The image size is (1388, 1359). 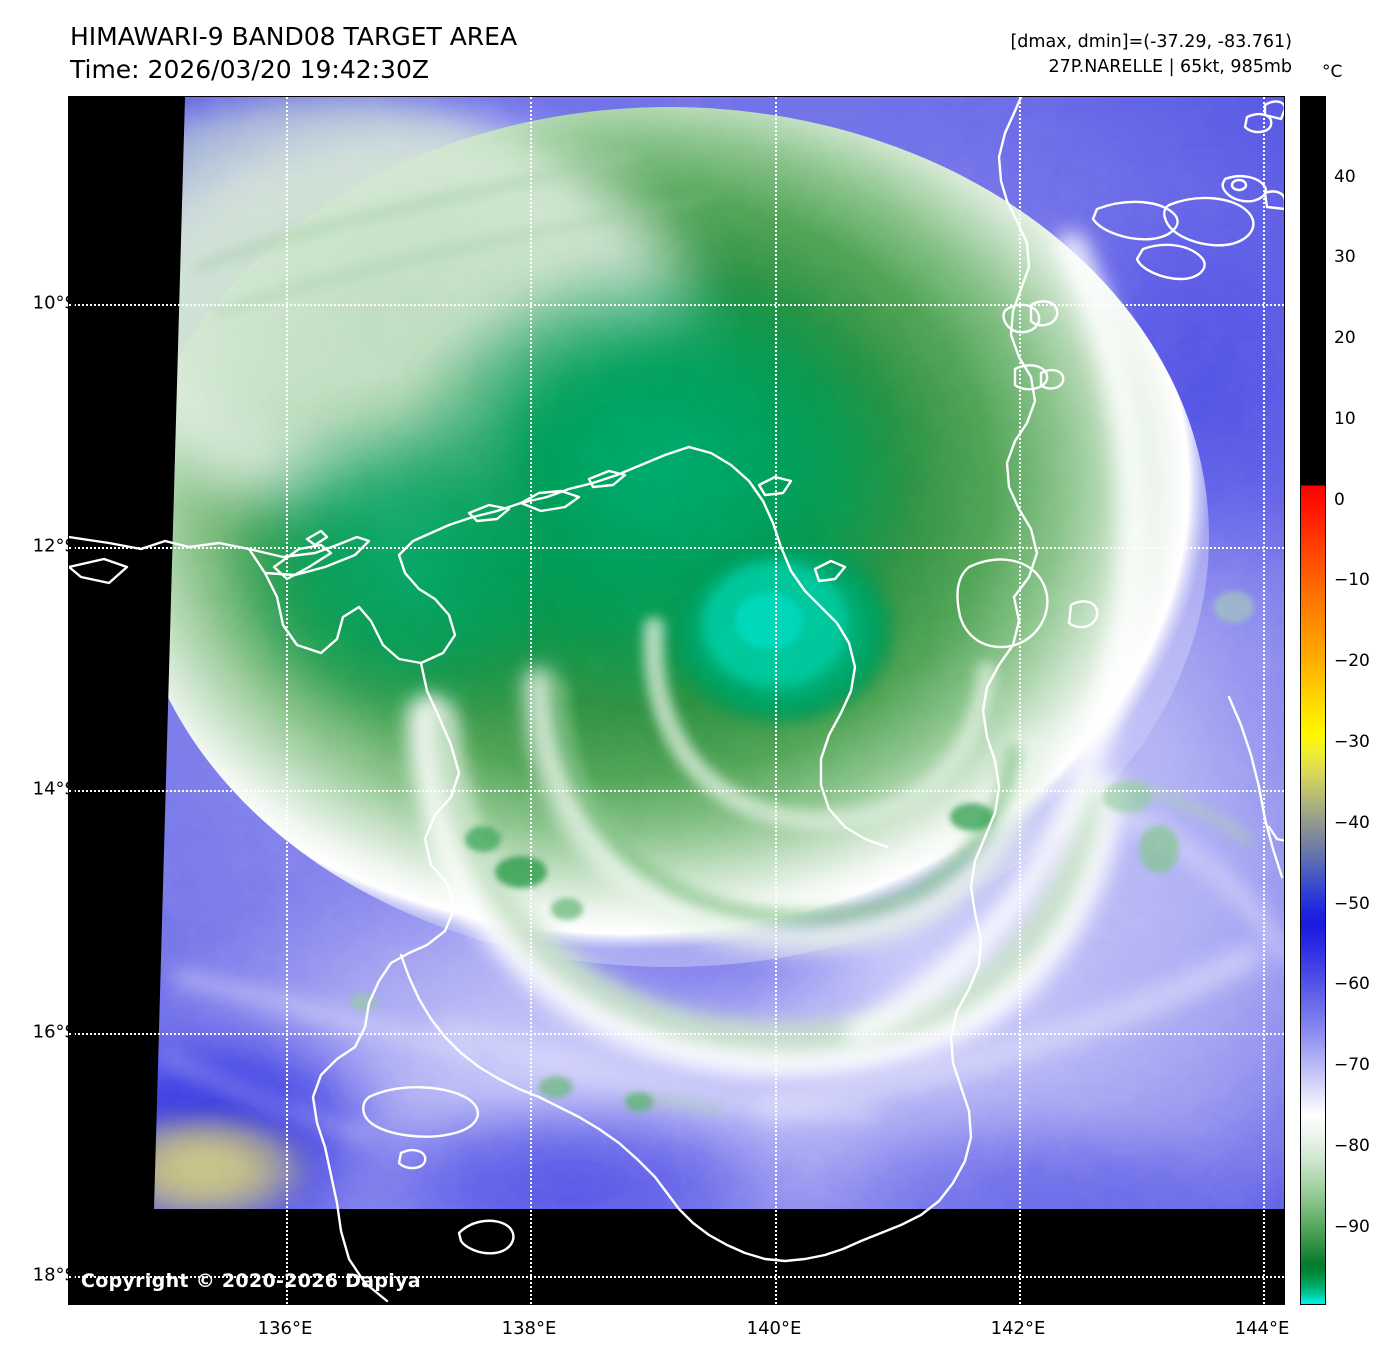 I want to click on title-line-1: HIMAWARI-9 BAND08 TARGET AREA, so click(x=294, y=36).